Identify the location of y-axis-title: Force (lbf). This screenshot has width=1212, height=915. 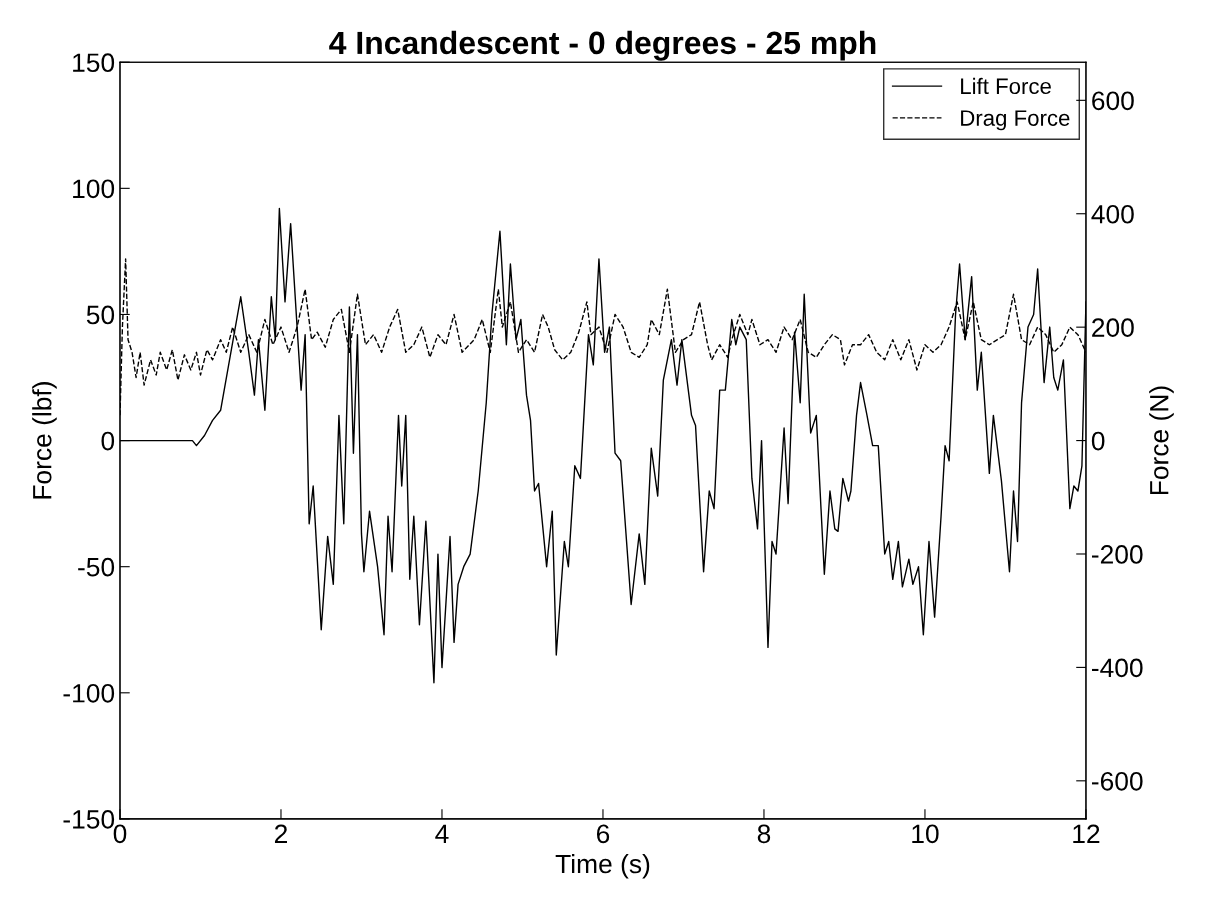
(44, 440).